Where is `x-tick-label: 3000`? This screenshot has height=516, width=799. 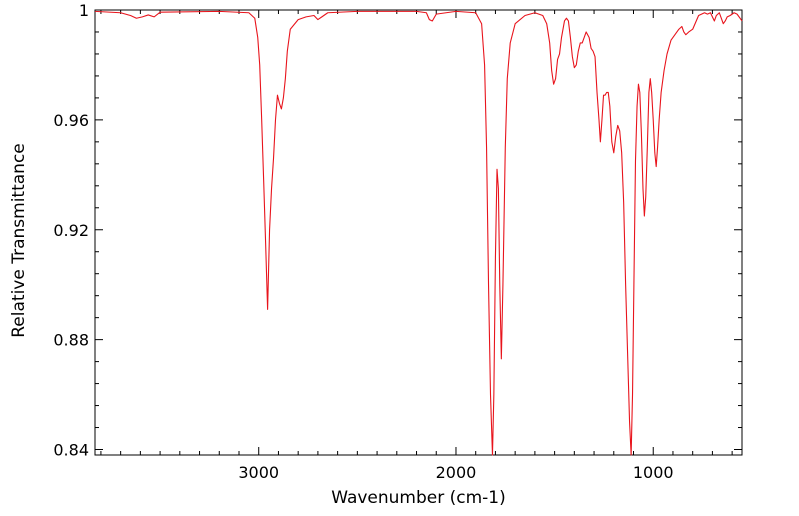 x-tick-label: 3000 is located at coordinates (258, 472).